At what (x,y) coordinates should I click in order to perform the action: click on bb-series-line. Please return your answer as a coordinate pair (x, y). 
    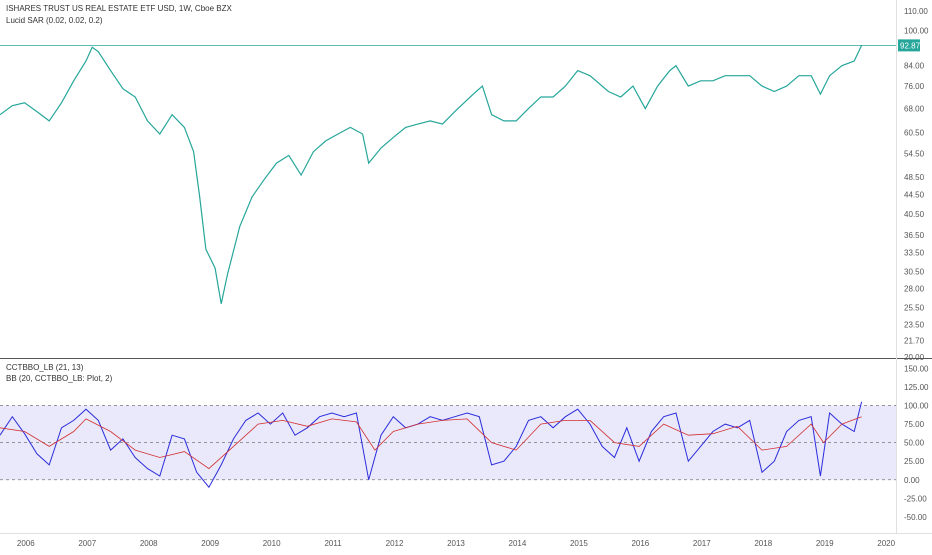
    Looking at the image, I should click on (431, 443).